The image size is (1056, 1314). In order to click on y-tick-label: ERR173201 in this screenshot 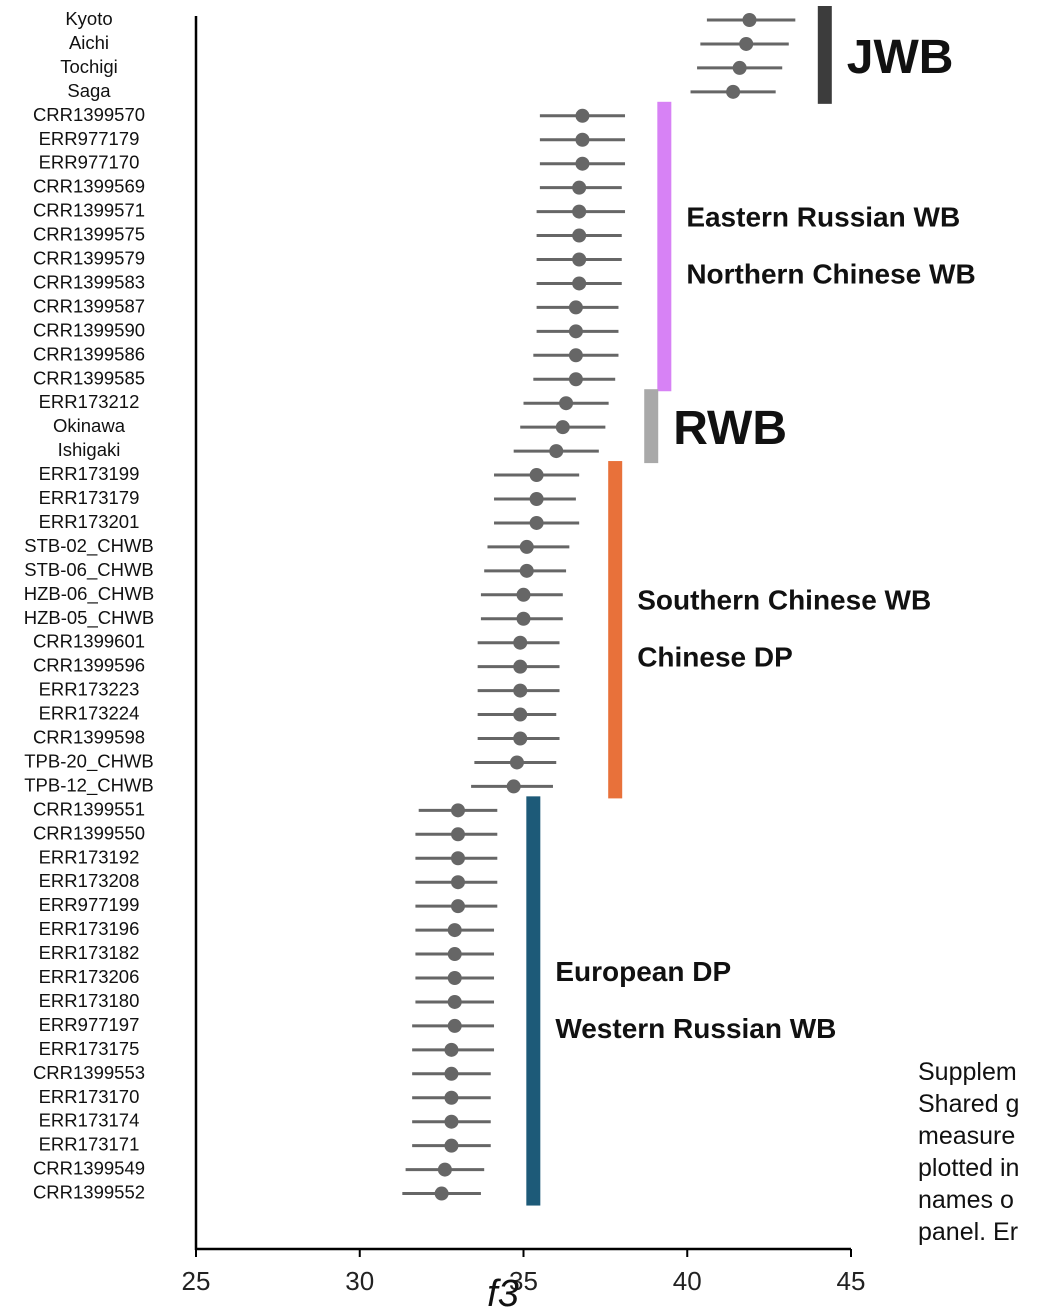, I will do `click(89, 521)`.